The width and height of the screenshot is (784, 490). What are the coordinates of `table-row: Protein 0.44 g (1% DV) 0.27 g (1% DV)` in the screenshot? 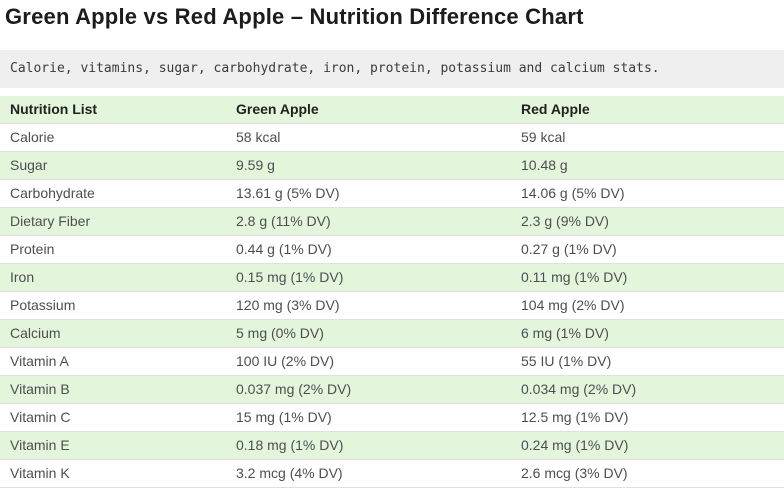 It's located at (392, 249).